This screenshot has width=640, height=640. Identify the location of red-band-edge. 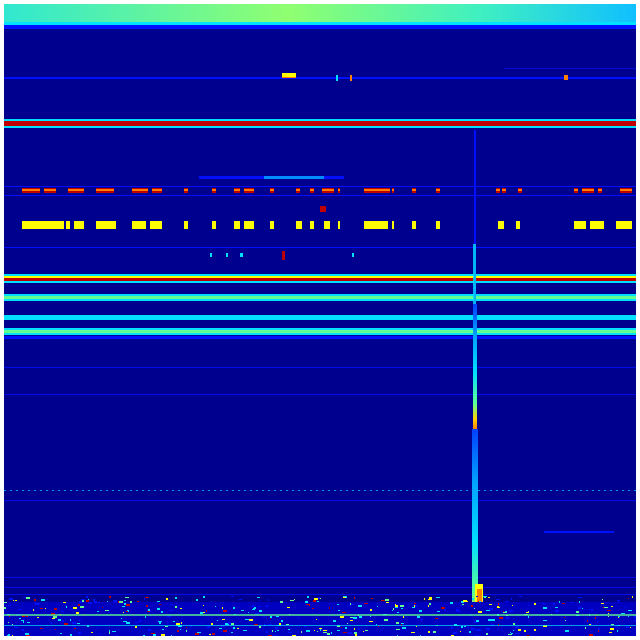
(320, 120).